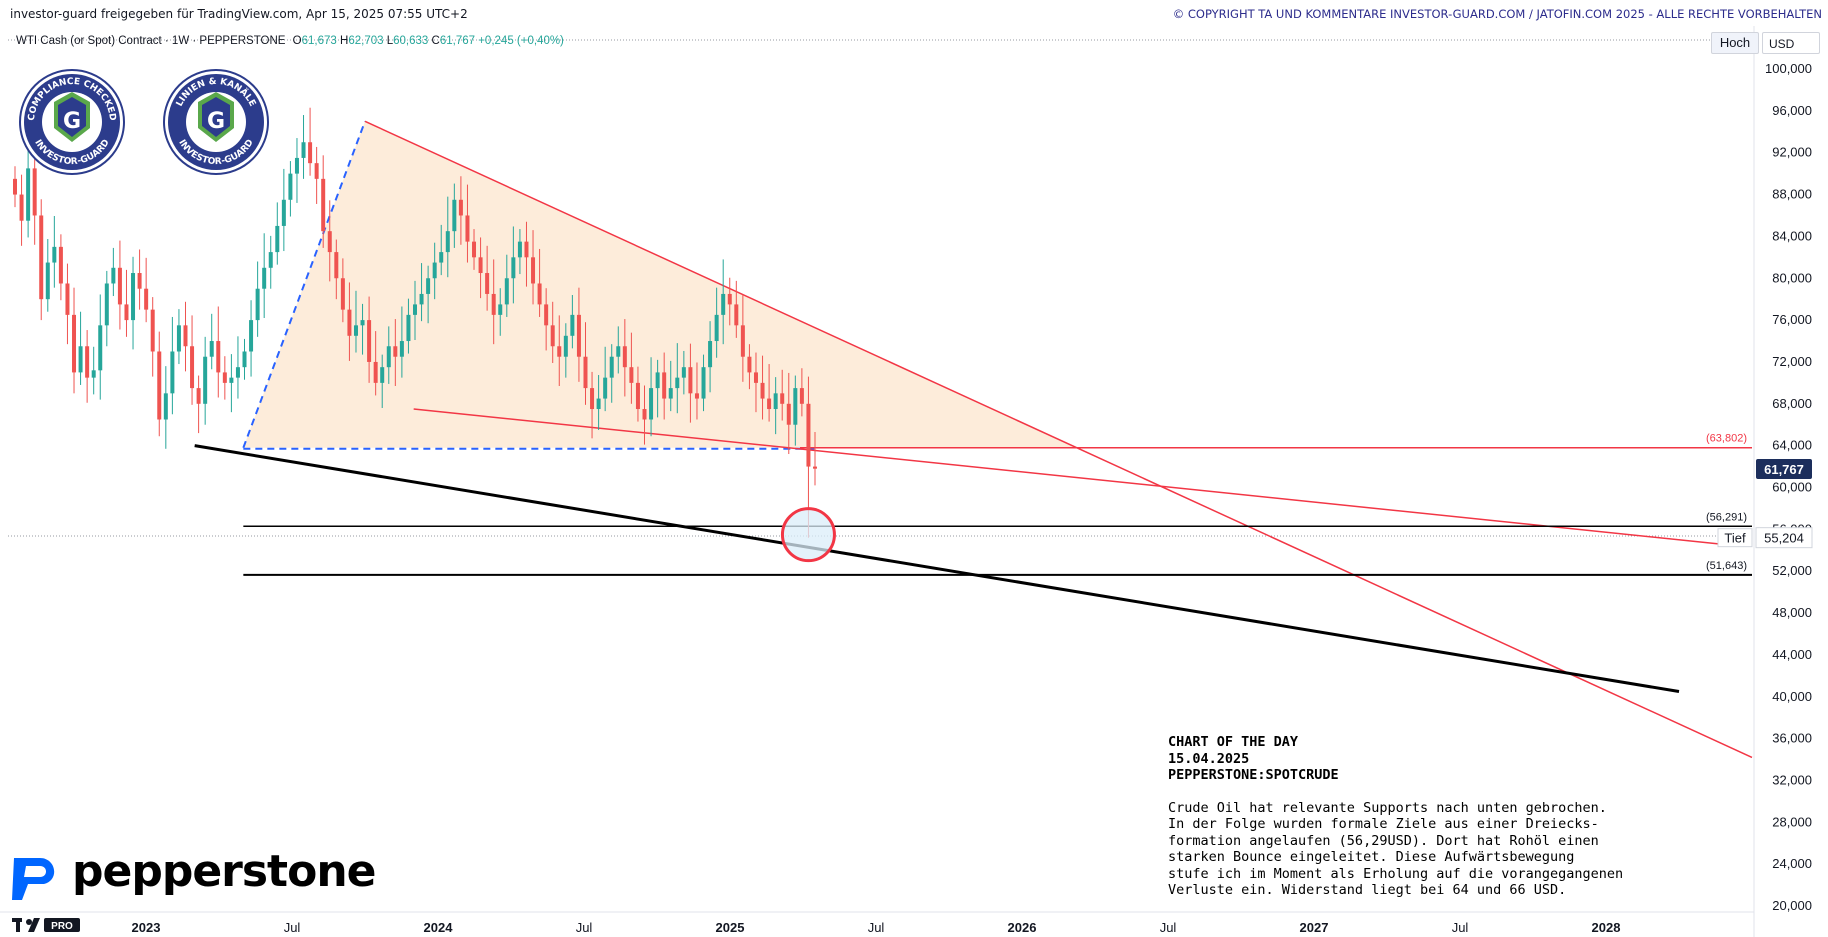  What do you see at coordinates (1791, 43) in the screenshot?
I see `currency-selector: USD` at bounding box center [1791, 43].